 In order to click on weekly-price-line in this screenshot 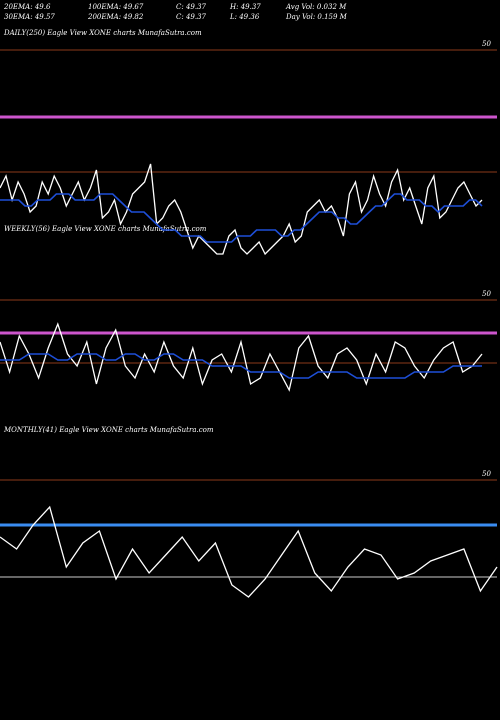, I will do `click(241, 357)`.